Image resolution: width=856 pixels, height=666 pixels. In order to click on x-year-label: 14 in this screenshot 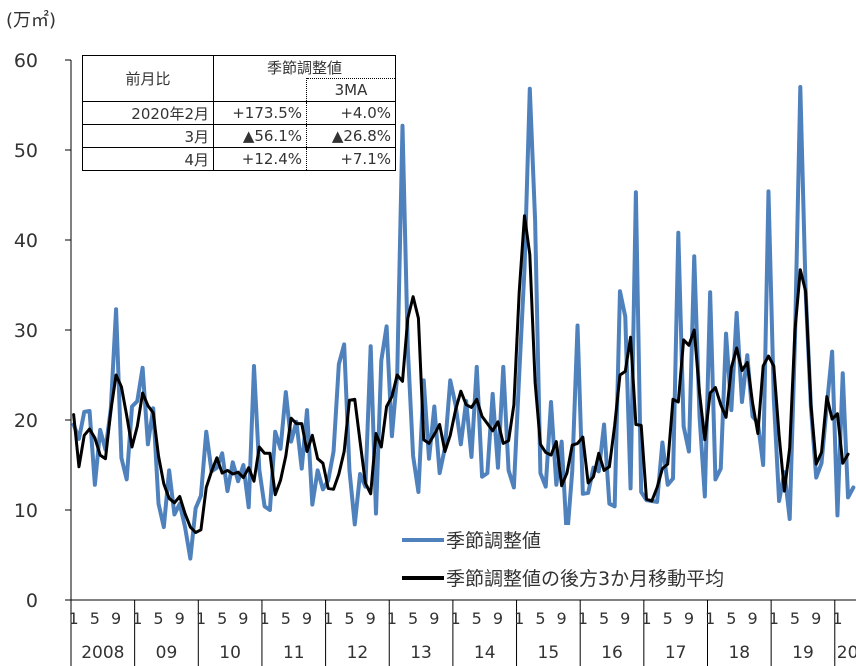, I will do `click(485, 653)`.